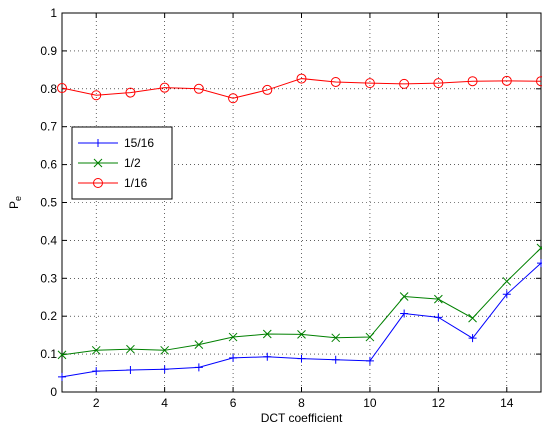  I want to click on y-tick-label: 1, so click(53, 13).